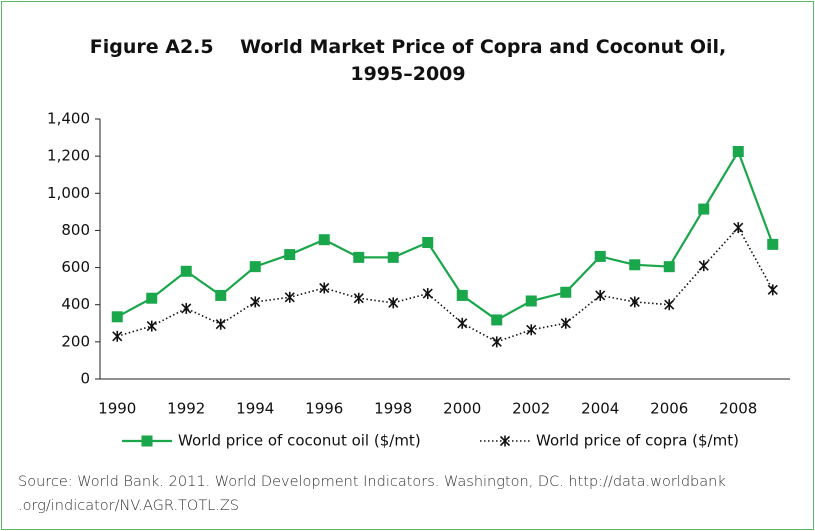 The width and height of the screenshot is (815, 531). I want to click on y-tick-label: 400, so click(75, 304).